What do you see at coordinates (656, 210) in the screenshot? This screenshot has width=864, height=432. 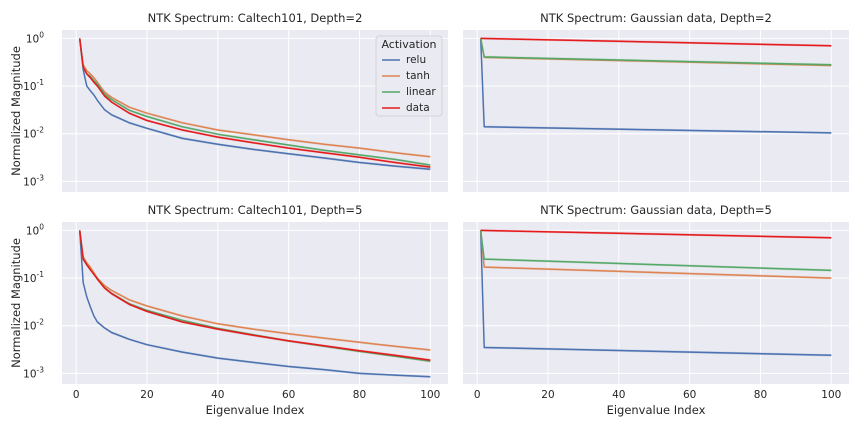 I see `subplot-title: NTK Spectrum: Gaussian data, Depth=5` at bounding box center [656, 210].